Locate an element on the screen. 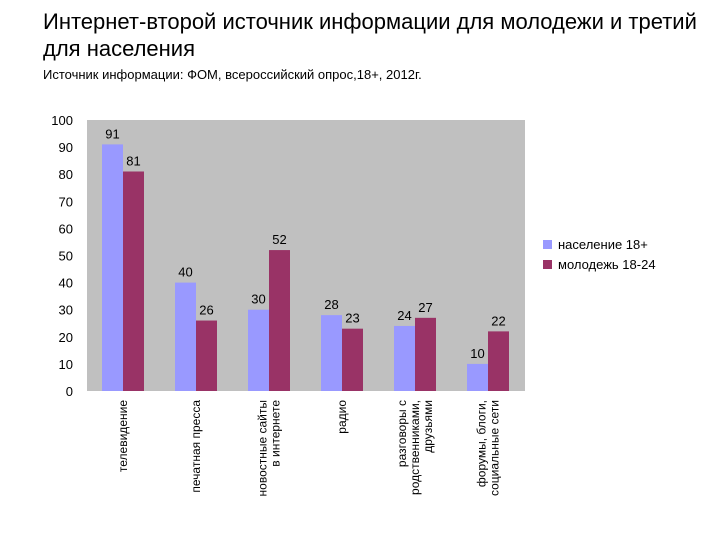  y-tick-label: 100 is located at coordinates (62, 120).